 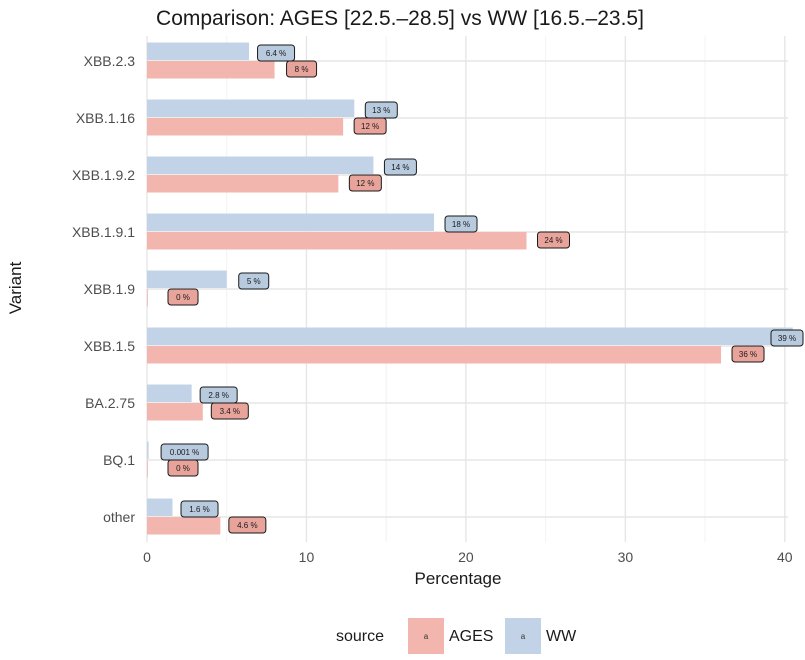 I want to click on data-label-ww-text: 5 %, so click(x=254, y=281).